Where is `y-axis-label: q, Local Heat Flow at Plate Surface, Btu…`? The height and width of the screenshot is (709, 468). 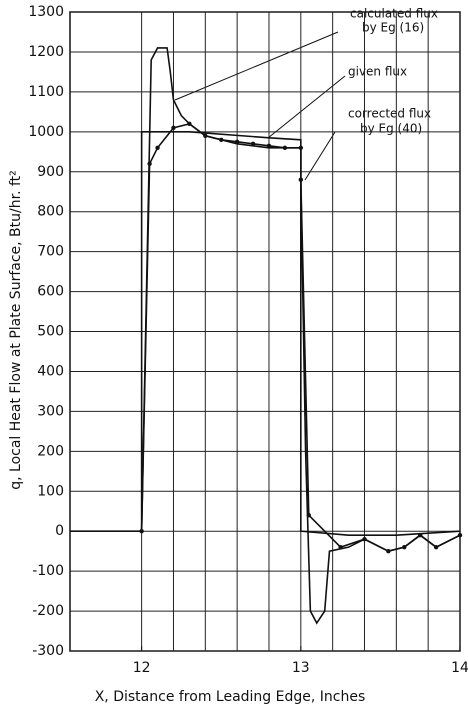
y-axis-label: q, Local Heat Flow at Plate Surface, Btu… is located at coordinates (16, 330).